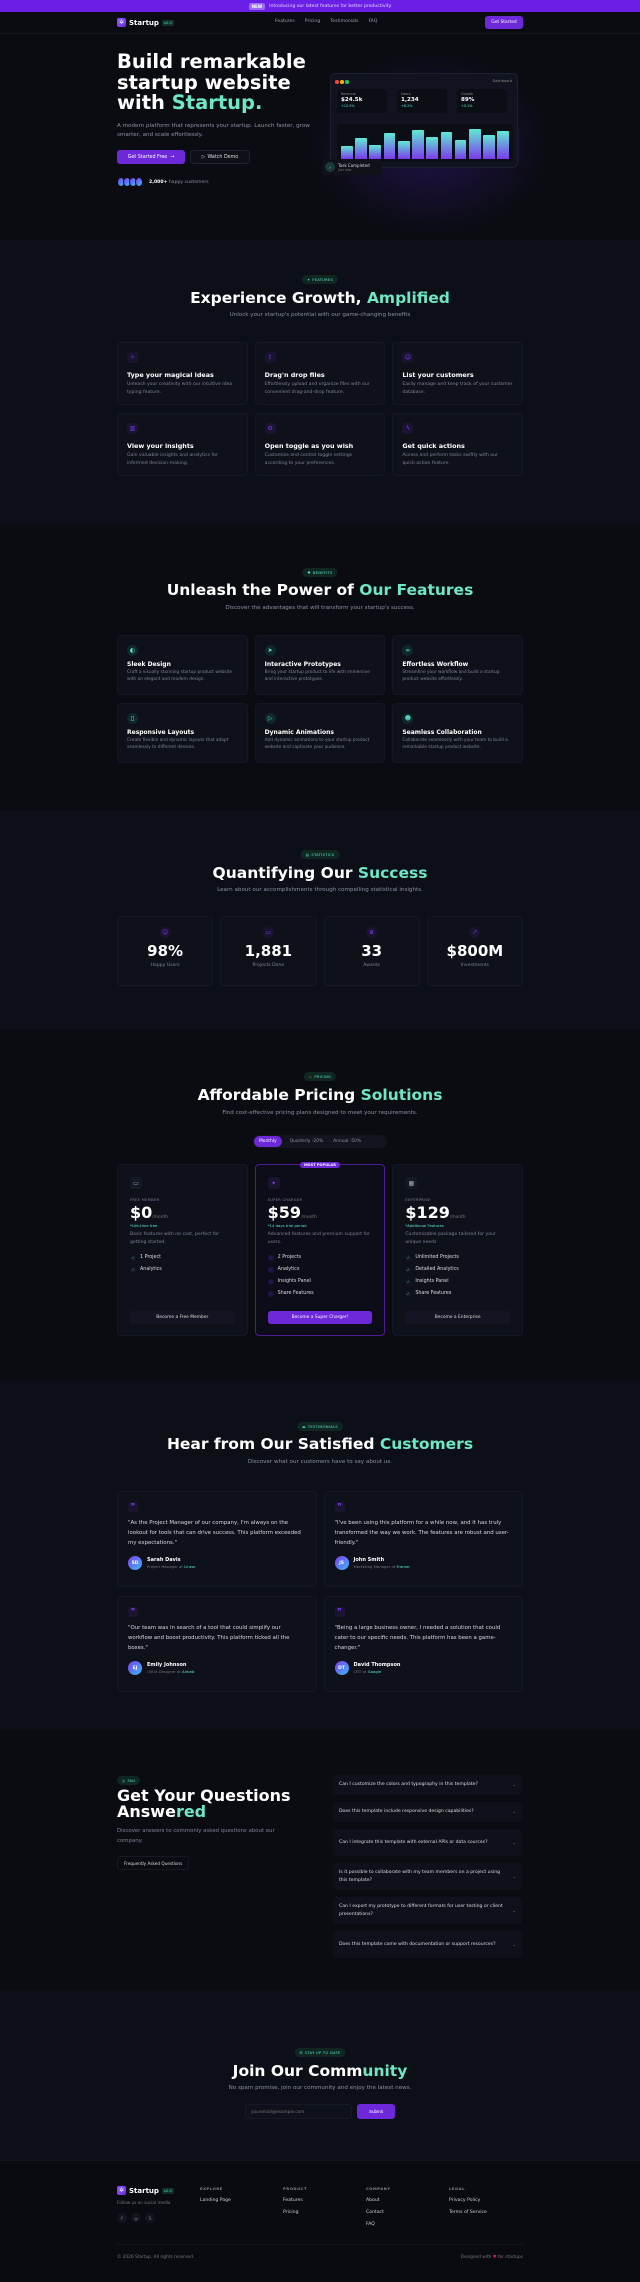  Describe the element at coordinates (291, 2212) in the screenshot. I see `footer-link: Pricing` at that location.